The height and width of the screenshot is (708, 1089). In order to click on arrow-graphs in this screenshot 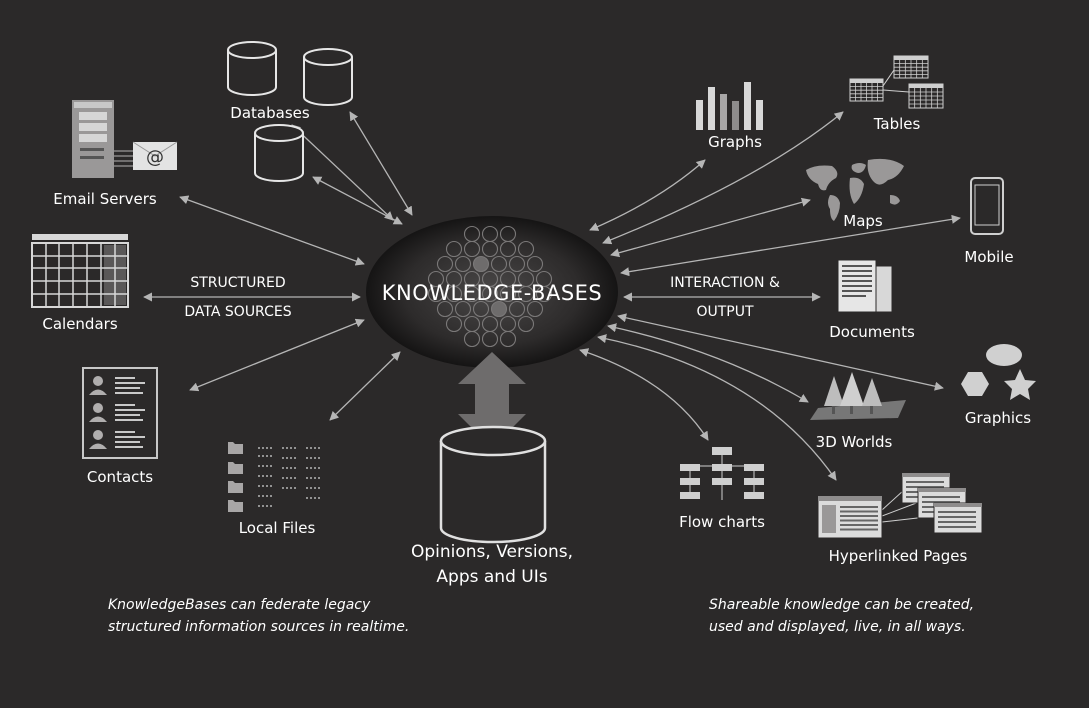, I will do `click(647, 195)`.